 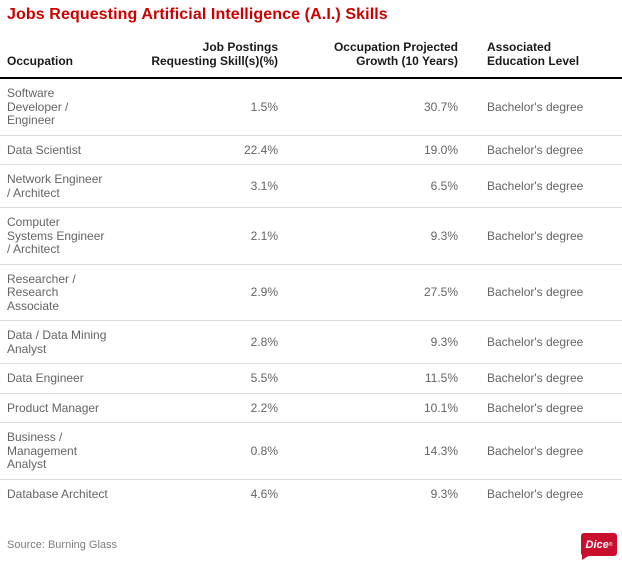 What do you see at coordinates (264, 341) in the screenshot?
I see `postings-cell: 2.8%` at bounding box center [264, 341].